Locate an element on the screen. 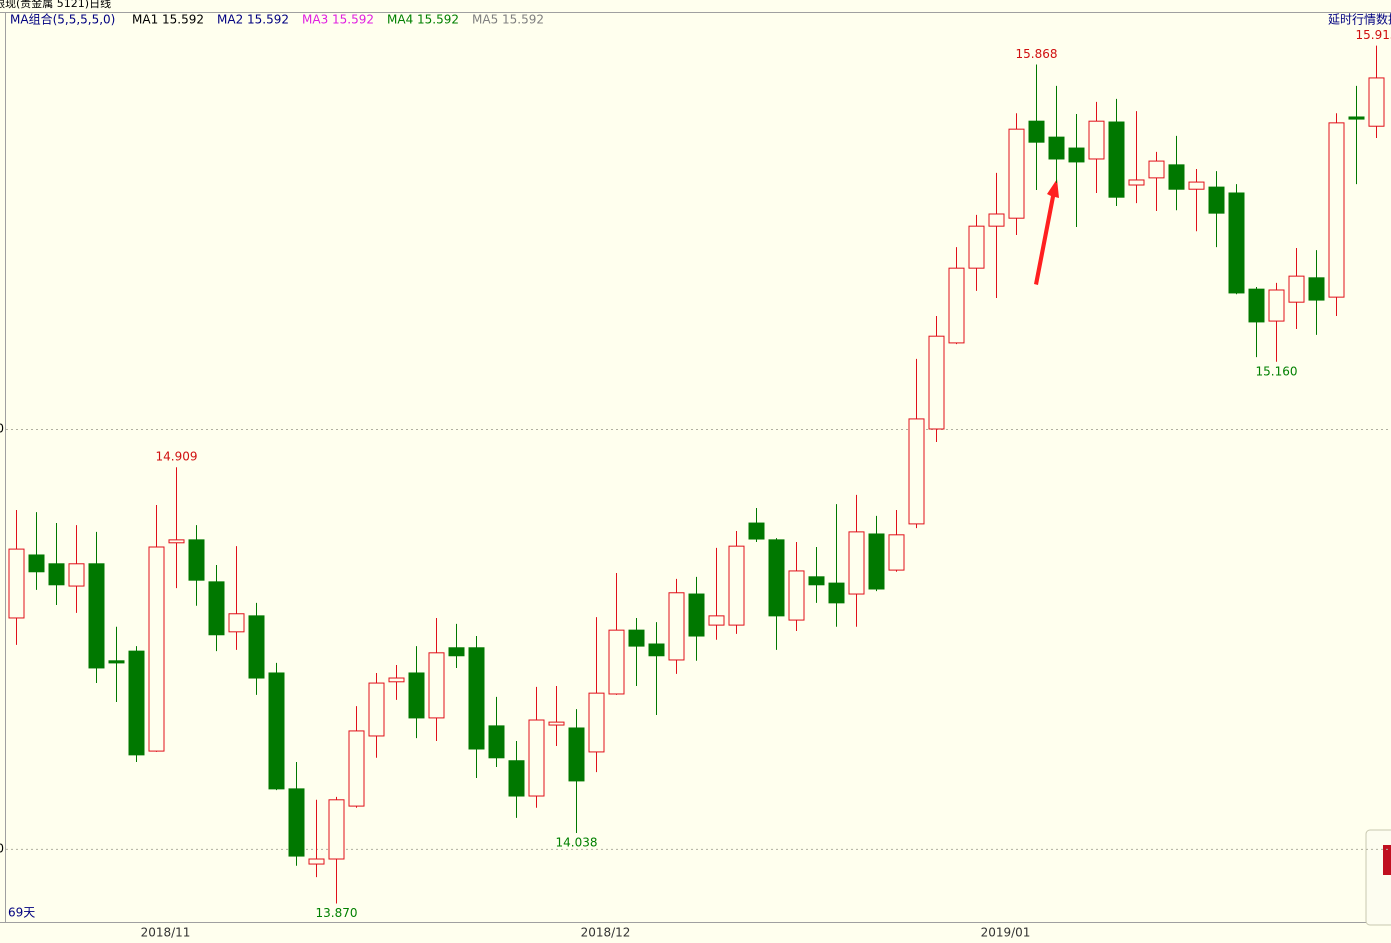  x-tick-label: 2018/12 is located at coordinates (606, 933).